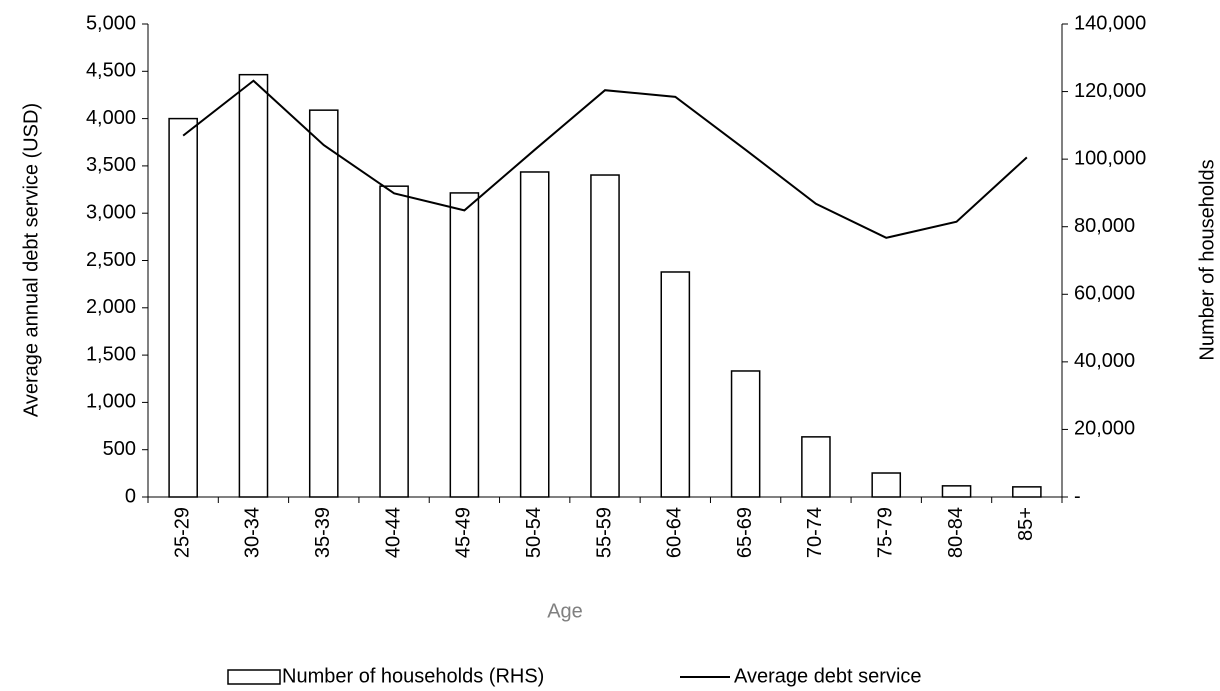 Image resolution: width=1220 pixels, height=691 pixels. I want to click on x-tick-label: 70-74, so click(815, 532).